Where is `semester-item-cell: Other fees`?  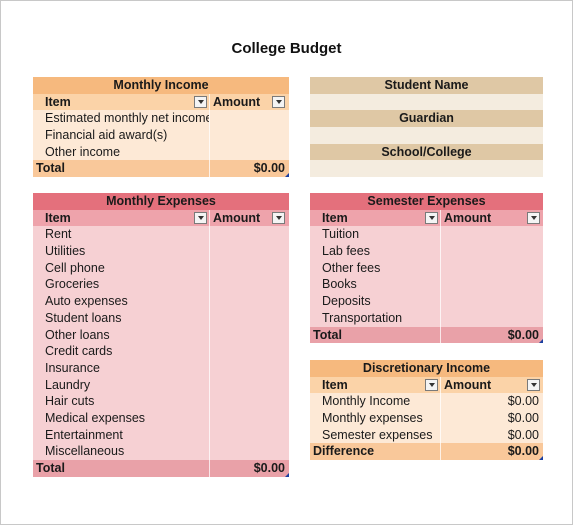
semester-item-cell: Other fees is located at coordinates (375, 268).